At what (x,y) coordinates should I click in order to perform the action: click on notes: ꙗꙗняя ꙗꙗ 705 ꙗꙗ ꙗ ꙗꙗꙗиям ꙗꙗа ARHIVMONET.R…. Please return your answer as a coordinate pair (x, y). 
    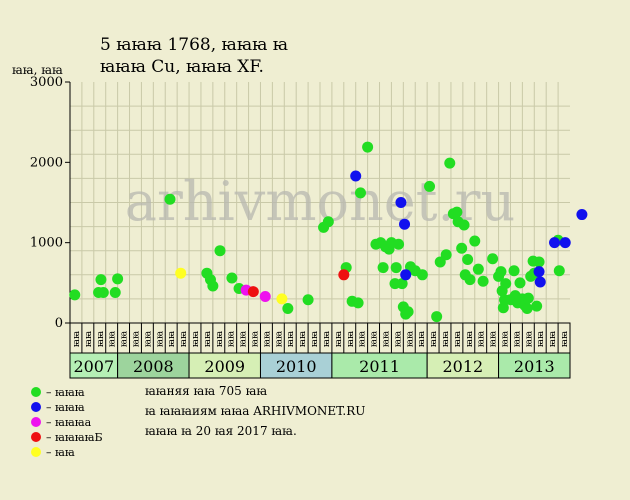
    Looking at the image, I should click on (255, 411).